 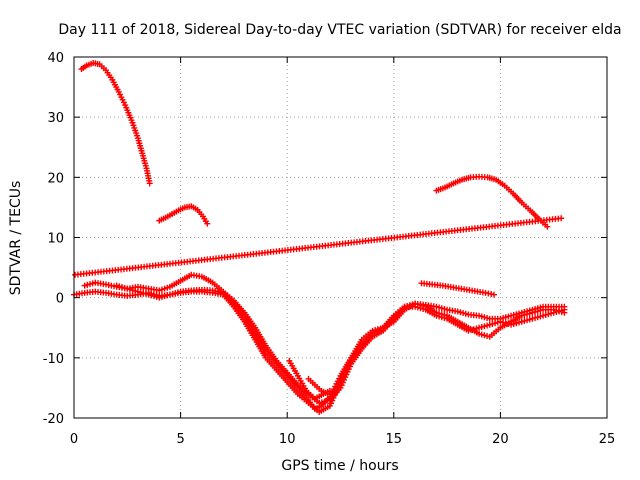 What do you see at coordinates (492, 201) in the screenshot?
I see `series-arc-evening-high` at bounding box center [492, 201].